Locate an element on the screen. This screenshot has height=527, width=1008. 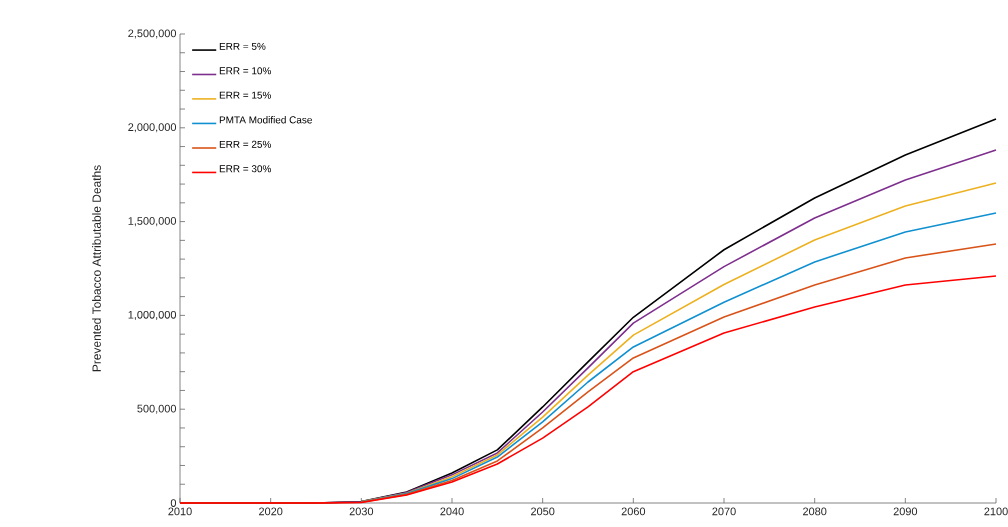
y-tick-label: 500,000 is located at coordinates (157, 409).